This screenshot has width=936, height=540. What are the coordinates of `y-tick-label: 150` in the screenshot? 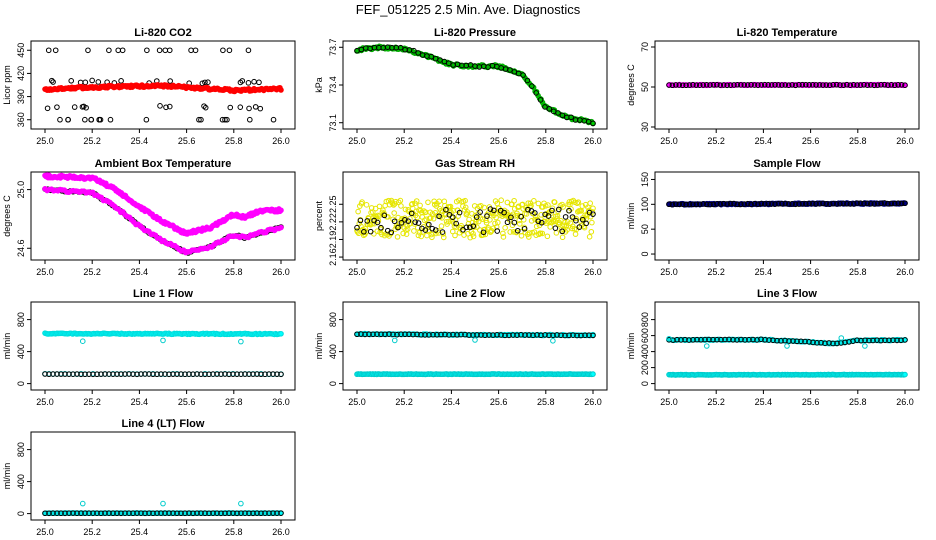 It's located at (645, 179).